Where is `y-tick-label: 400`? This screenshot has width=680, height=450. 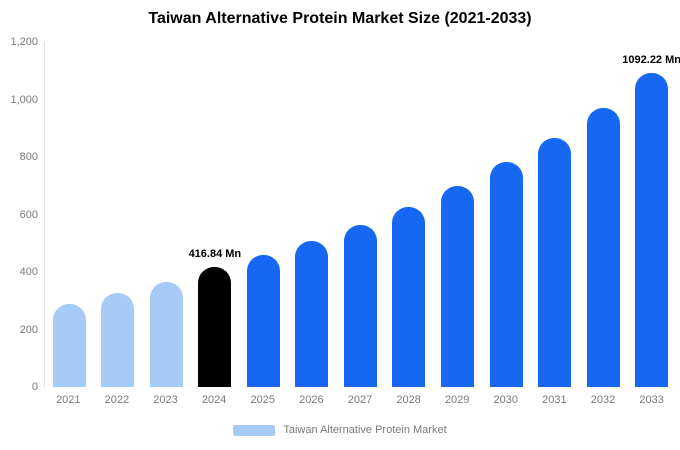 y-tick-label: 400 is located at coordinates (28, 272).